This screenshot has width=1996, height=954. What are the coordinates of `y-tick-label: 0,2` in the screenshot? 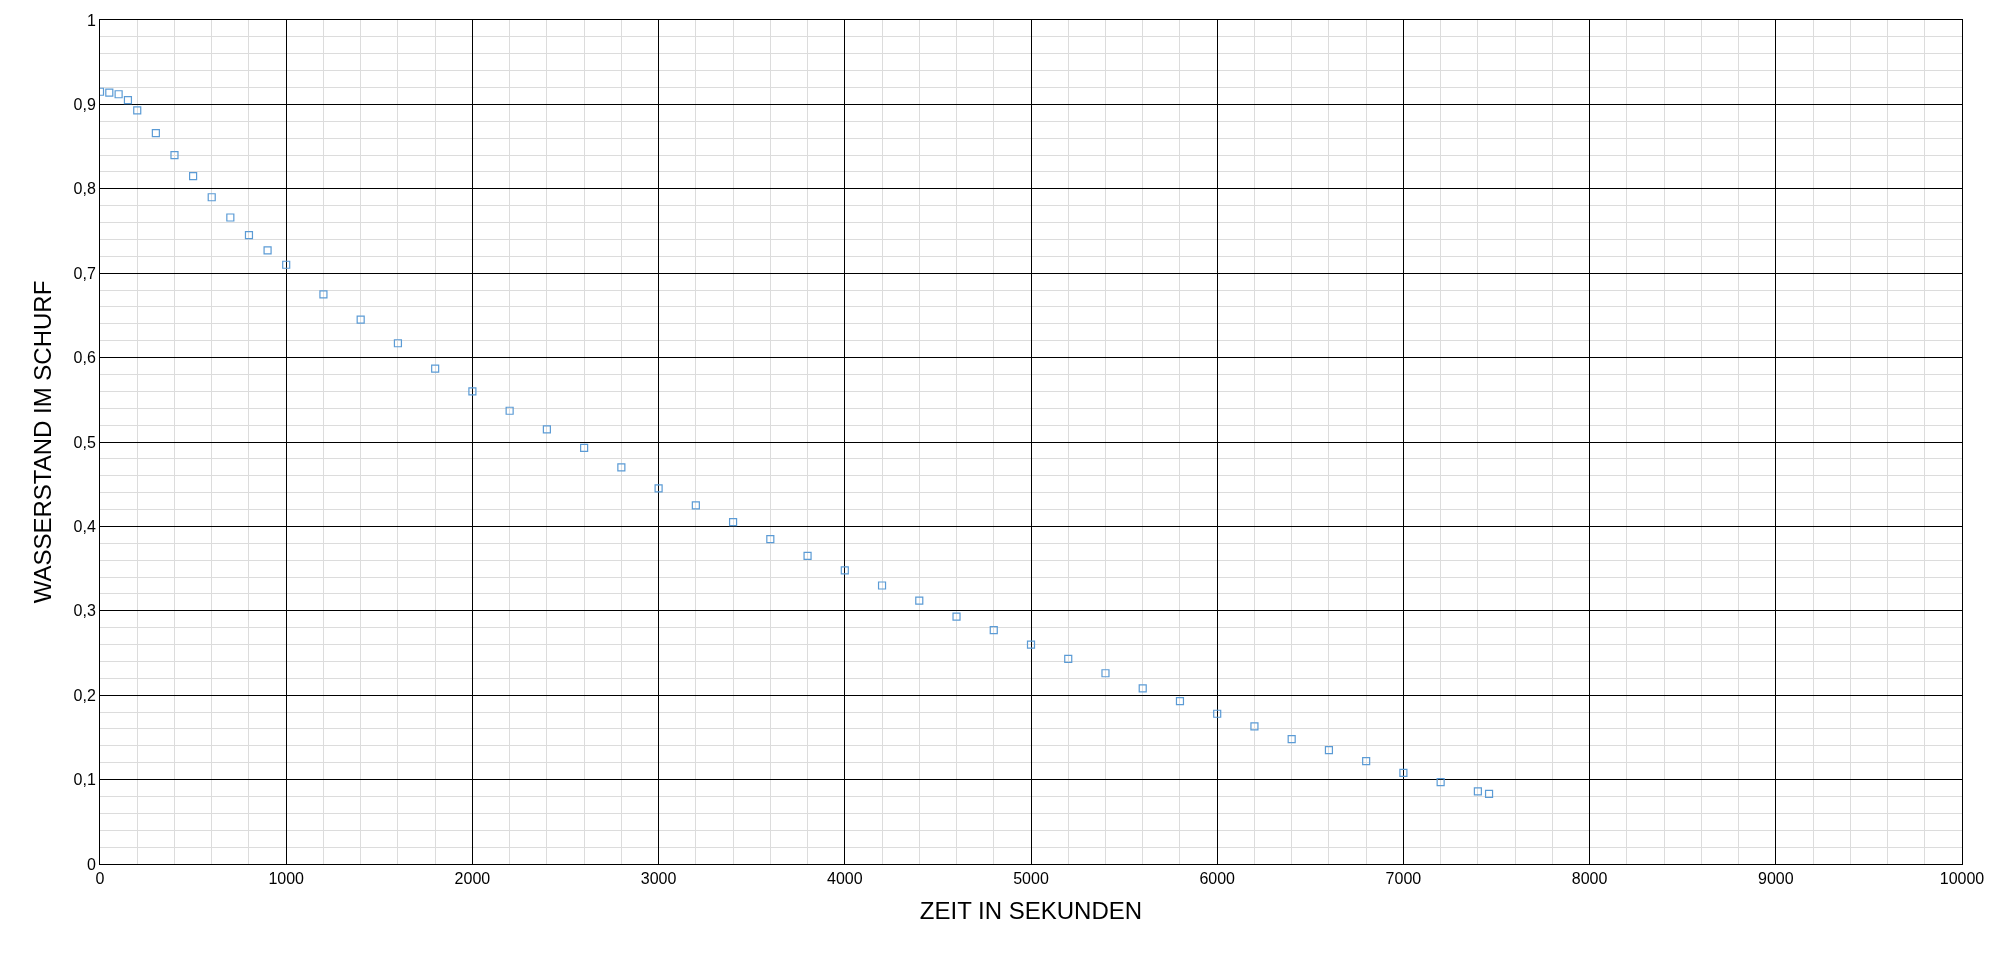 It's located at (84, 695).